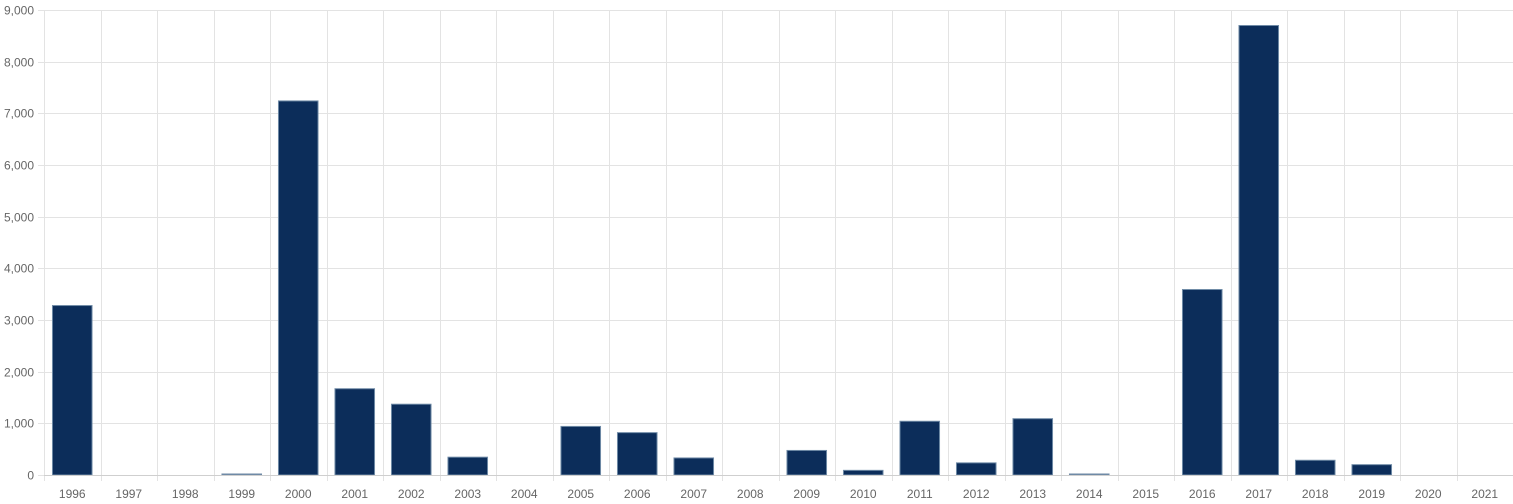 This screenshot has width=1513, height=504. I want to click on x-tick-label: 2005, so click(580, 494).